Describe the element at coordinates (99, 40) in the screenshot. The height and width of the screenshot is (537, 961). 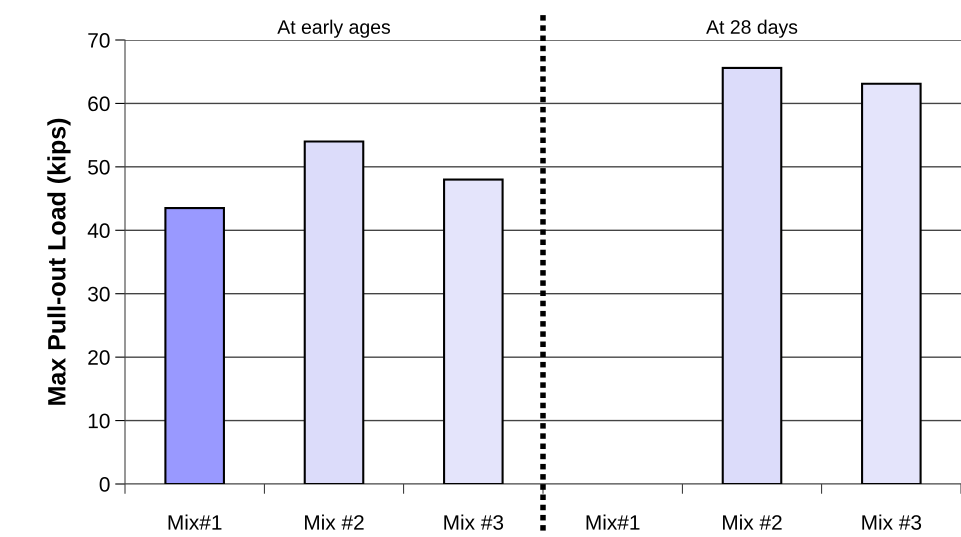
I see `y-tick-label: 70` at that location.